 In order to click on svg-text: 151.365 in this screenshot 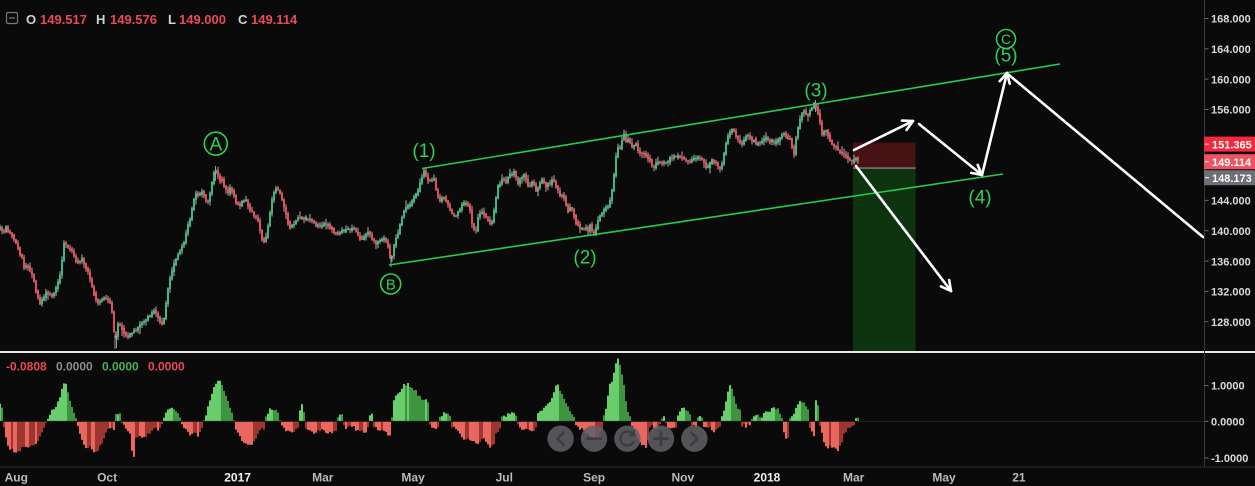, I will do `click(1232, 145)`.